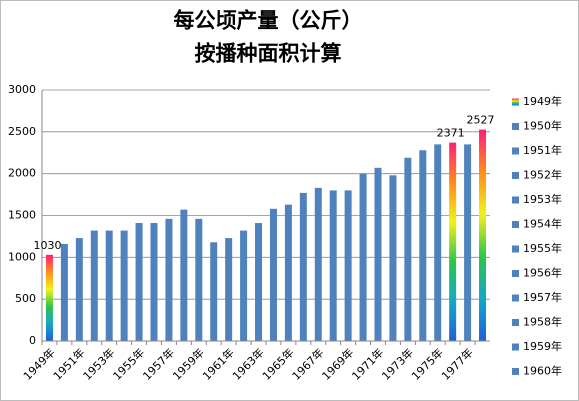 The height and width of the screenshot is (401, 579). What do you see at coordinates (22, 131) in the screenshot?
I see `y-tick-label: 2500` at bounding box center [22, 131].